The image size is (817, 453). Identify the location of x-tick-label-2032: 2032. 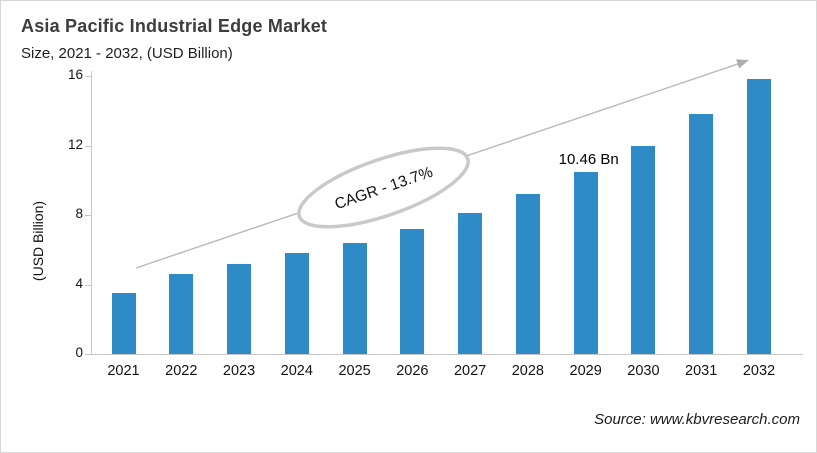
(759, 371).